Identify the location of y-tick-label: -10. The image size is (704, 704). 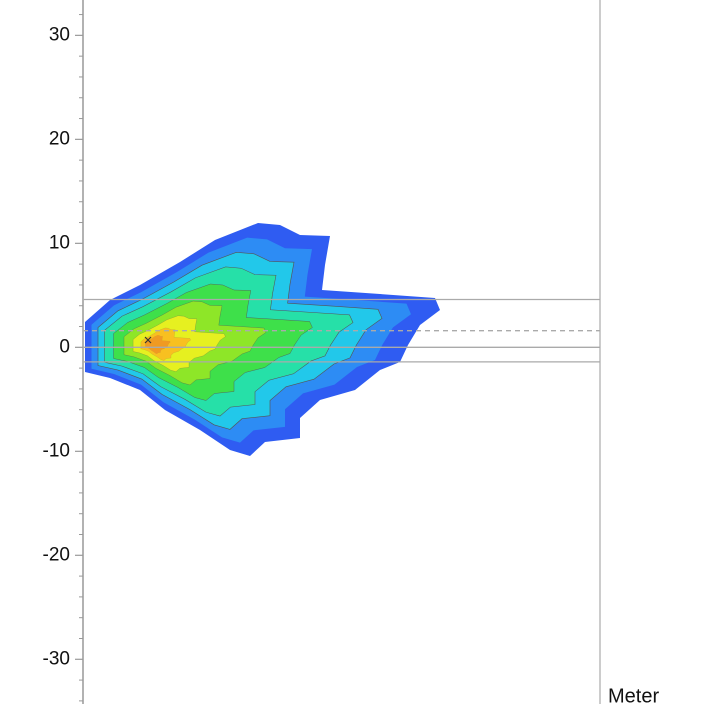
(56, 450).